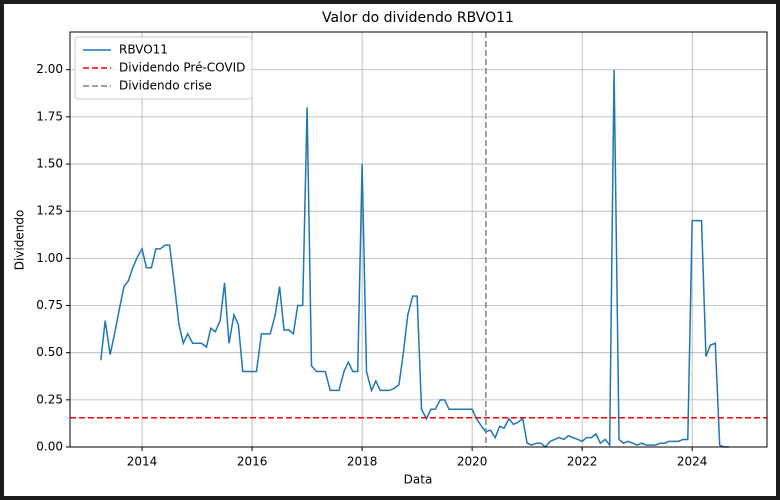 This screenshot has width=780, height=500. Describe the element at coordinates (49, 305) in the screenshot. I see `y-tick-label: 0.75` at that location.